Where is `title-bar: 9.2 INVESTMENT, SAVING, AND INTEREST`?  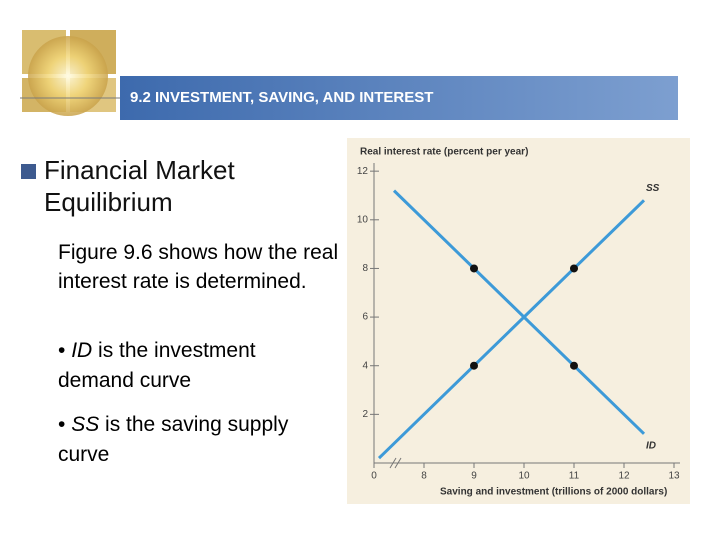
title-bar: 9.2 INVESTMENT, SAVING, AND INTEREST is located at coordinates (399, 98).